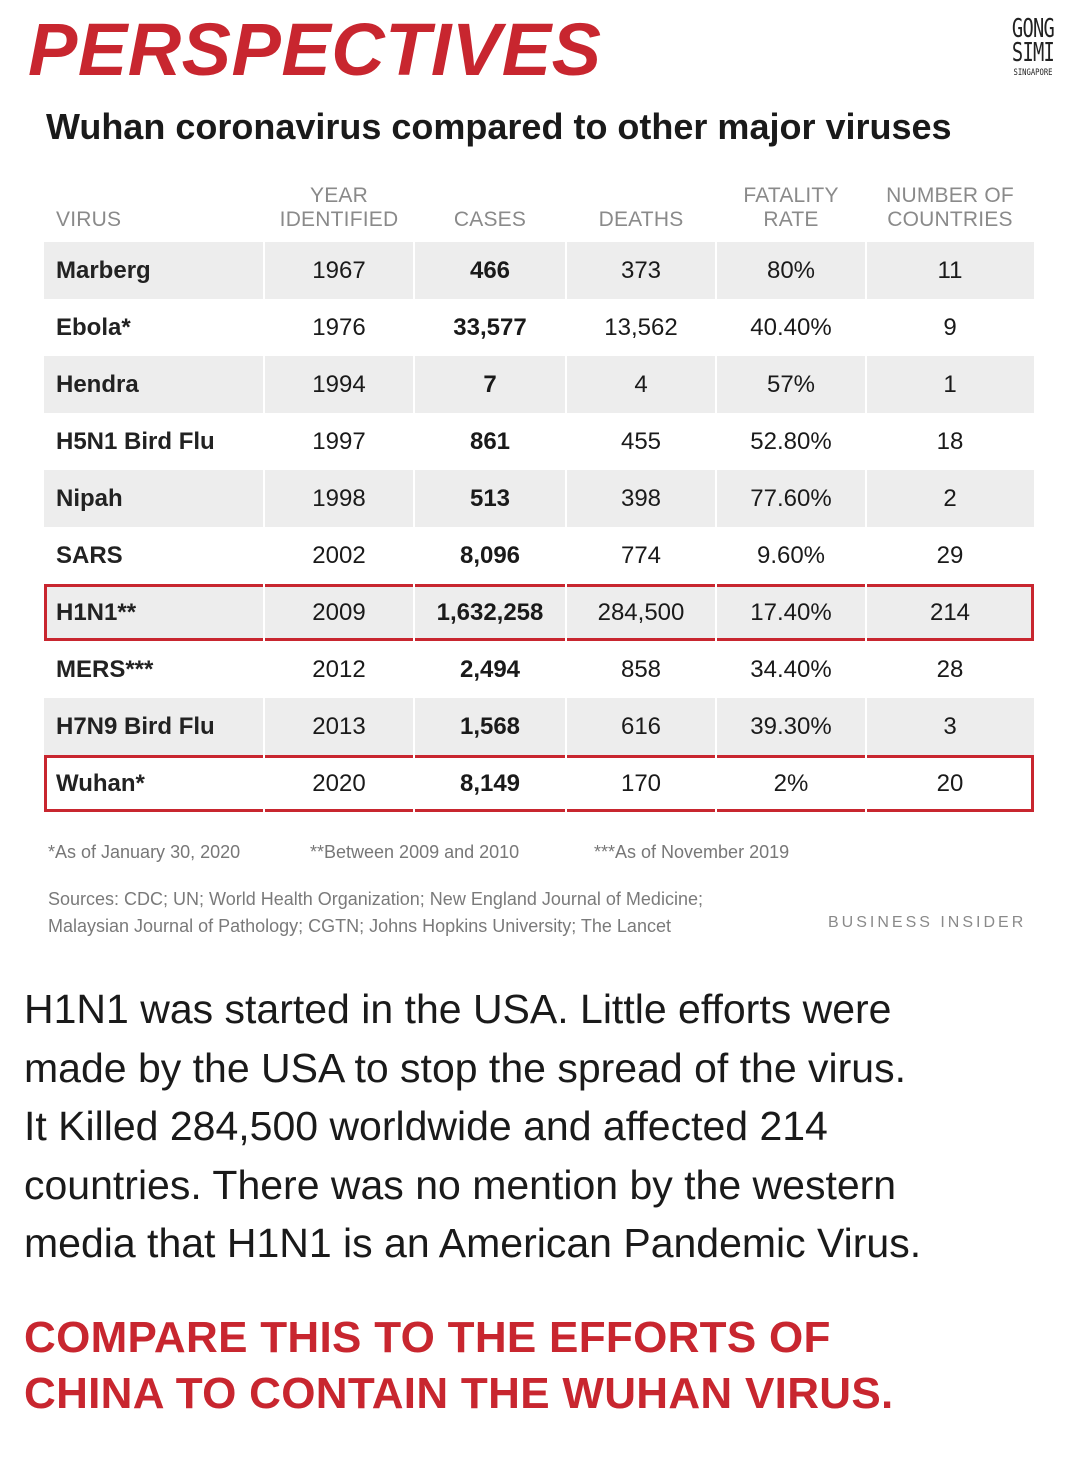 Image resolution: width=1080 pixels, height=1484 pixels. Describe the element at coordinates (641, 441) in the screenshot. I see `cell-deaths: 455` at that location.